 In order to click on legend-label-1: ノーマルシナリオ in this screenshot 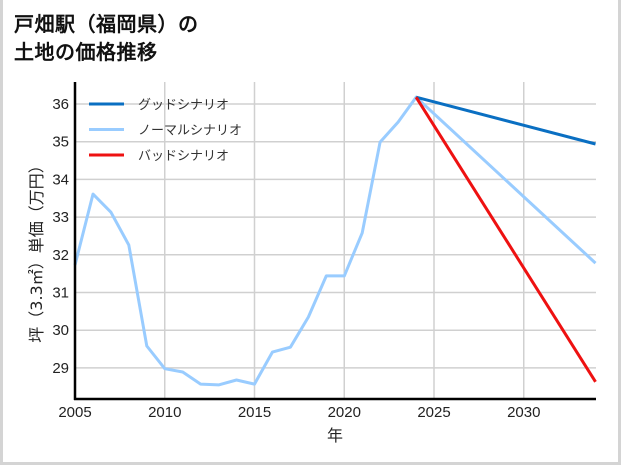, I will do `click(190, 131)`.